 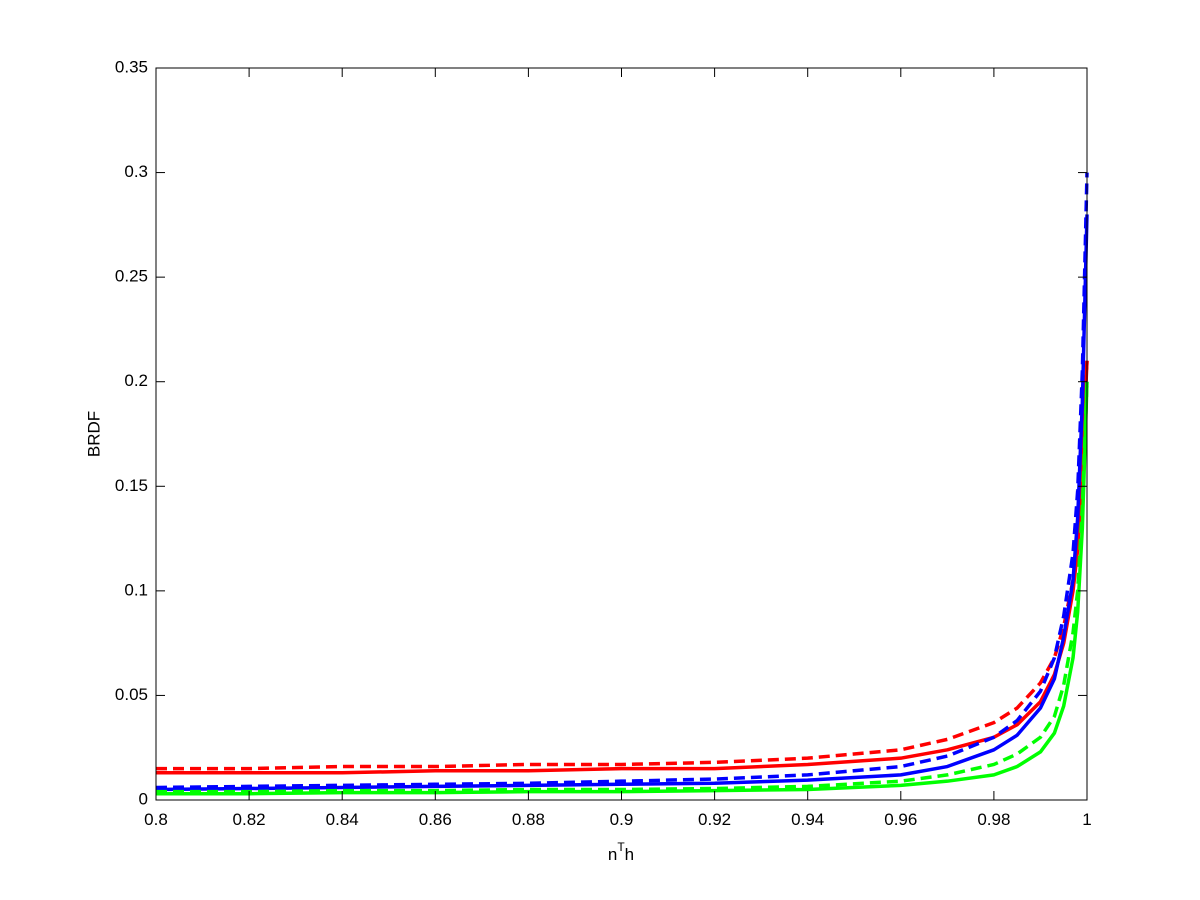 What do you see at coordinates (807, 819) in the screenshot?
I see `x-tick-label: 0.94` at bounding box center [807, 819].